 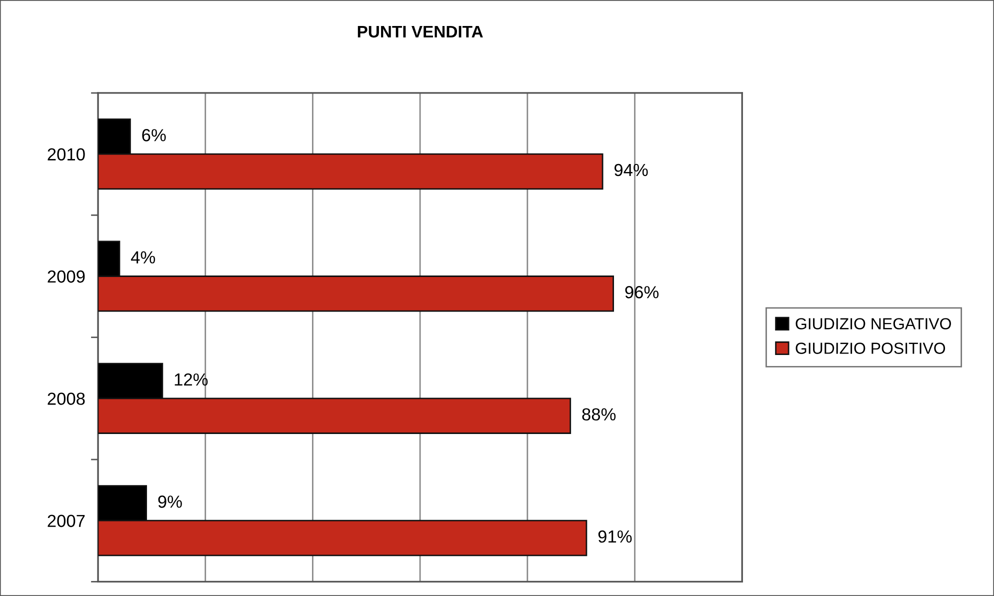 I want to click on y-tick-label: 2007, so click(x=66, y=521).